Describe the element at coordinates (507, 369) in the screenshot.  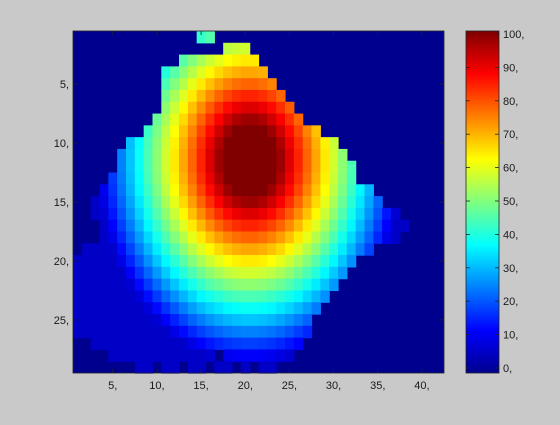
I see `colorbar-tick-label: 0,` at that location.